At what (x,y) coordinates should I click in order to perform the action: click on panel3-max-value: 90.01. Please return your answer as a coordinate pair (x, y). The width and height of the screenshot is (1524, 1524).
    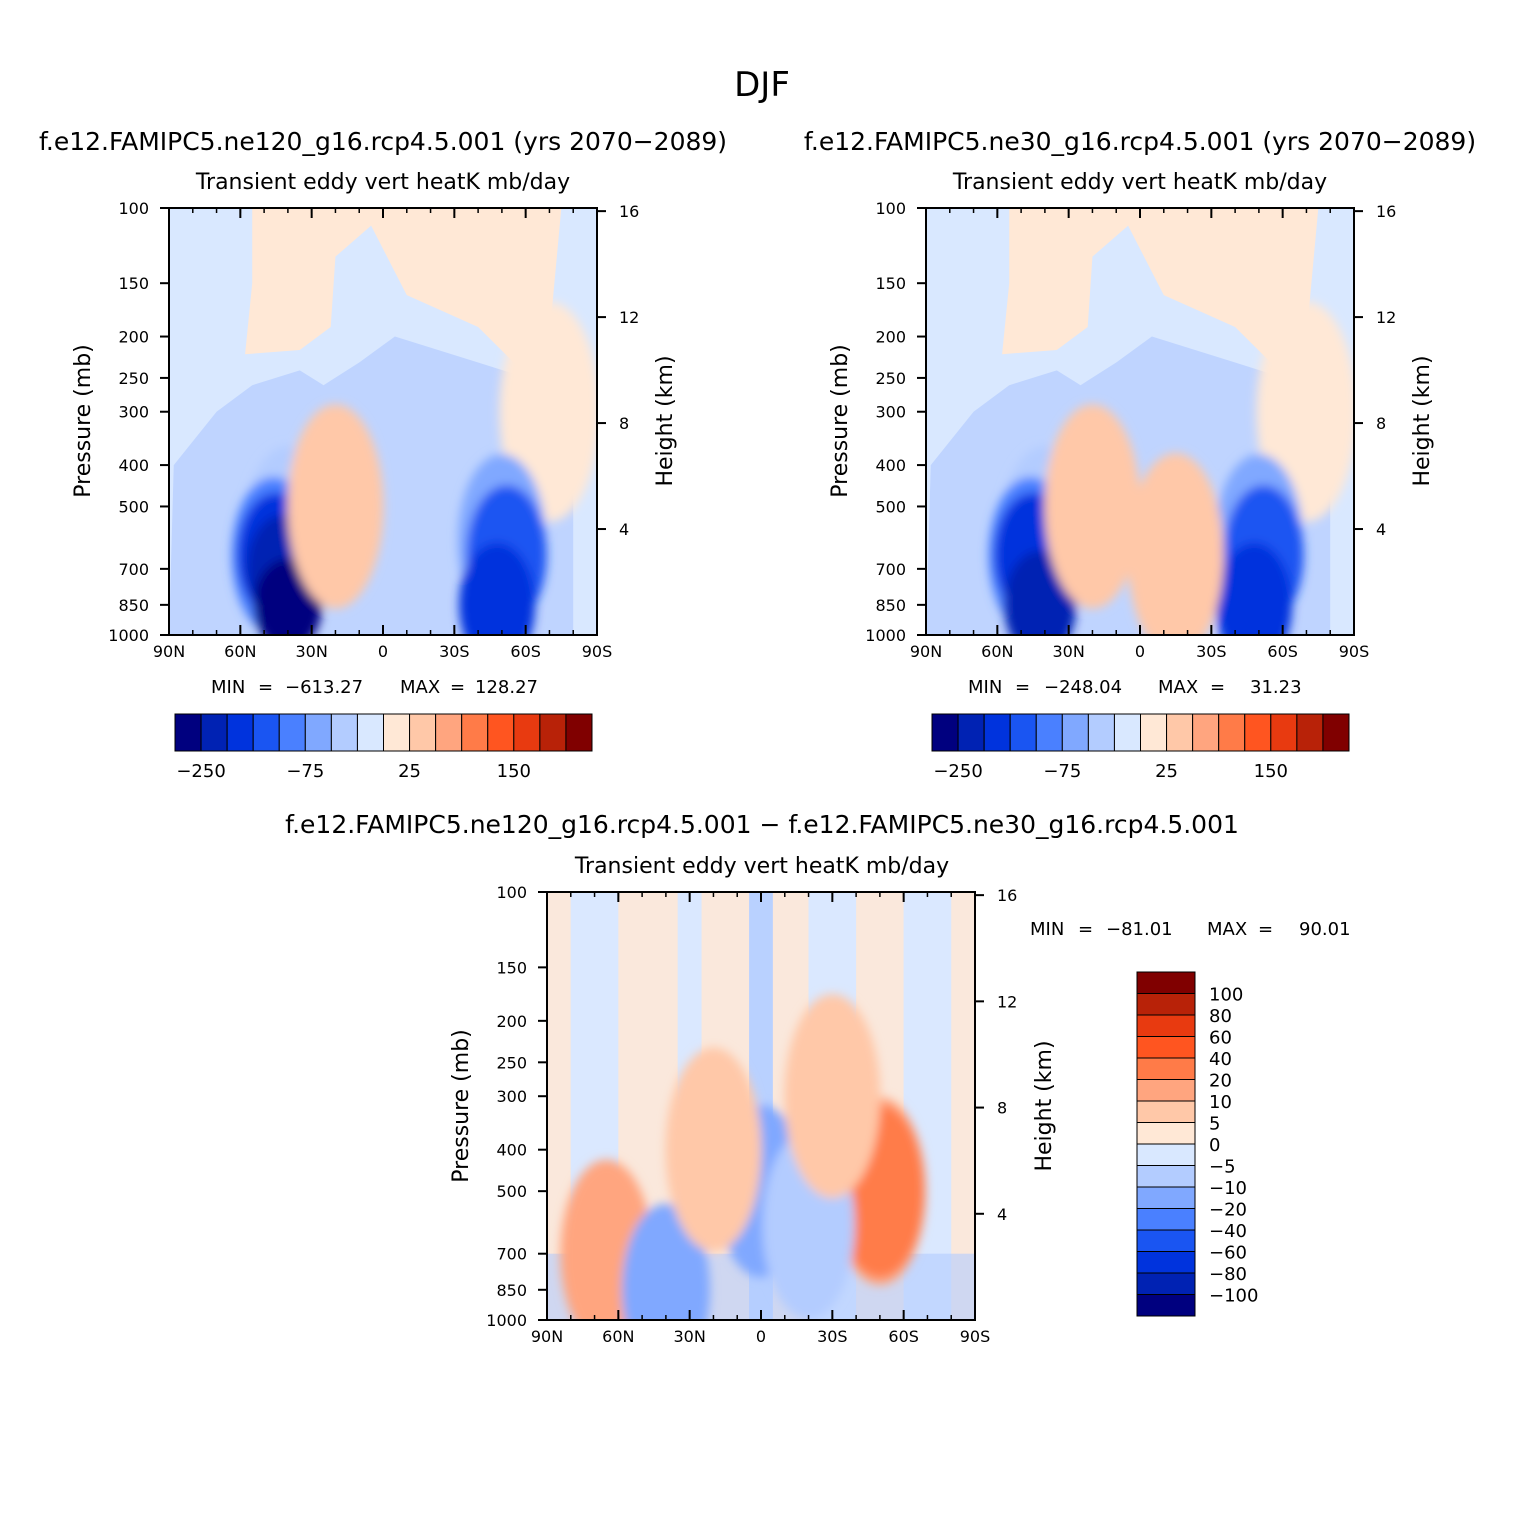
    Looking at the image, I should click on (1325, 929).